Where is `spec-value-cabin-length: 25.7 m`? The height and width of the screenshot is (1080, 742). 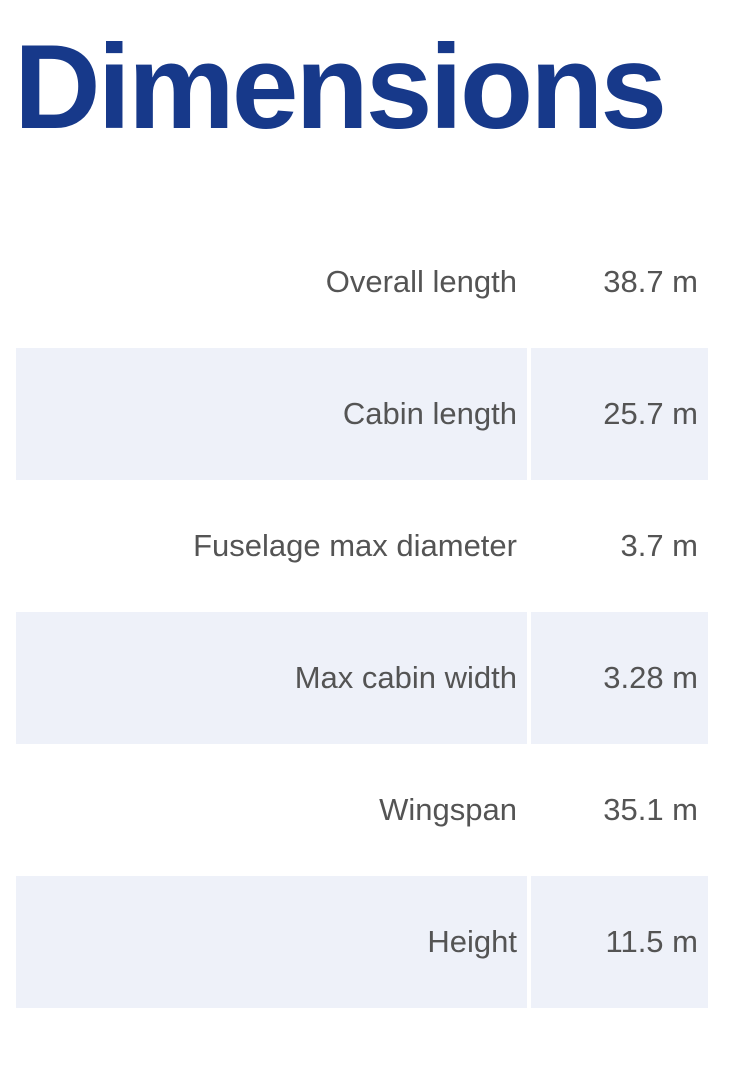
spec-value-cabin-length: 25.7 m is located at coordinates (619, 414).